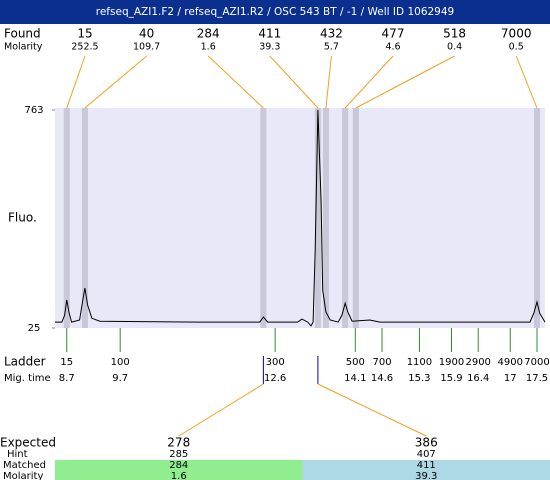 The image size is (550, 480). Describe the element at coordinates (477, 362) in the screenshot. I see `ladder-size: 2900` at that location.